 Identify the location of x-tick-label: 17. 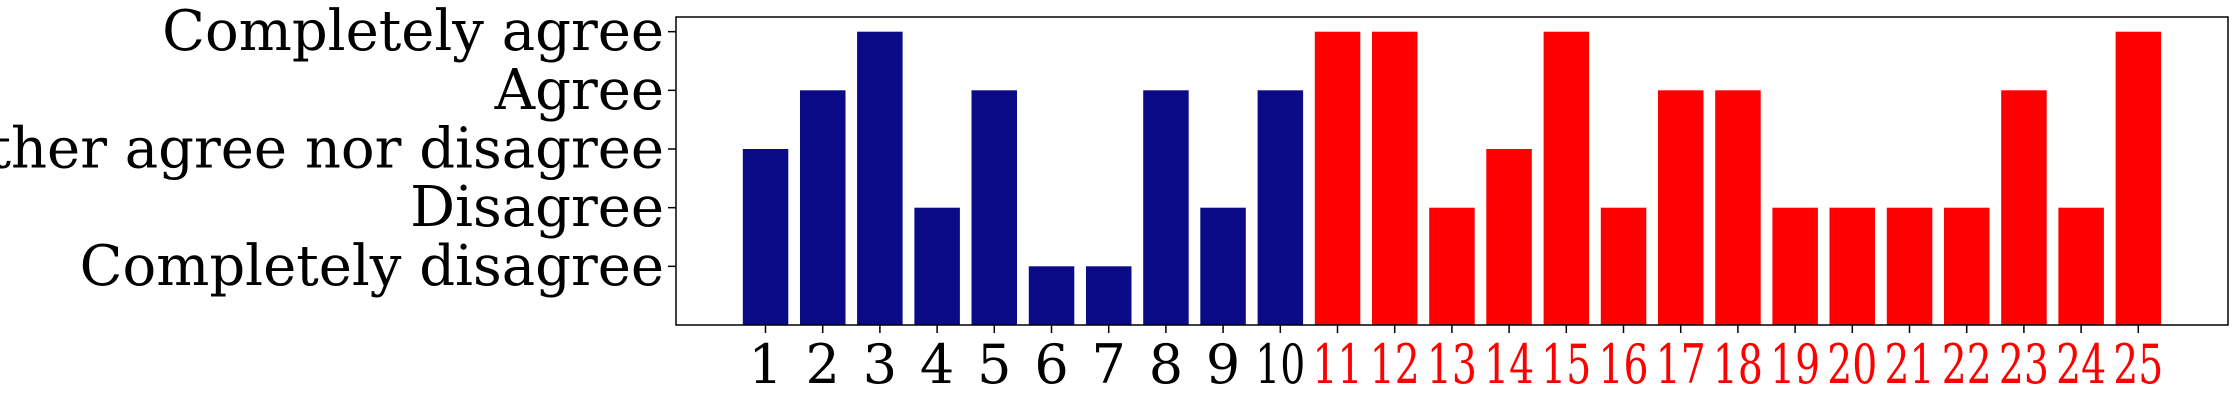
(1681, 364).